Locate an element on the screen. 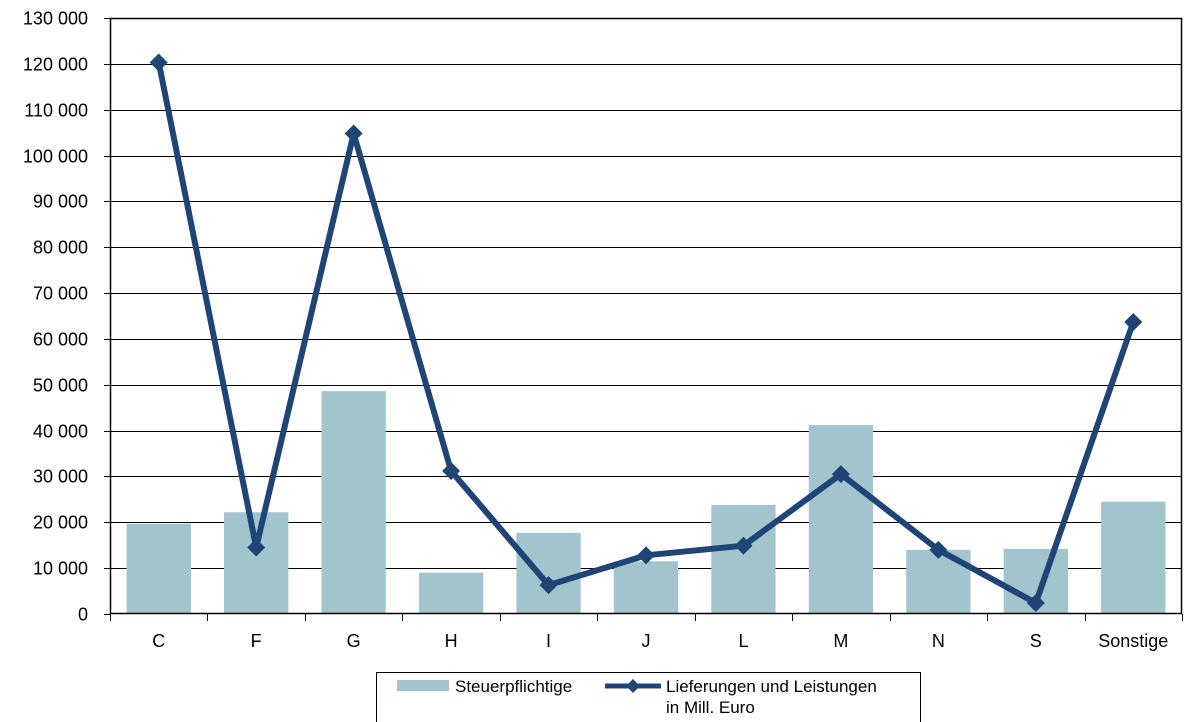  x-tick-label: F is located at coordinates (256, 641).